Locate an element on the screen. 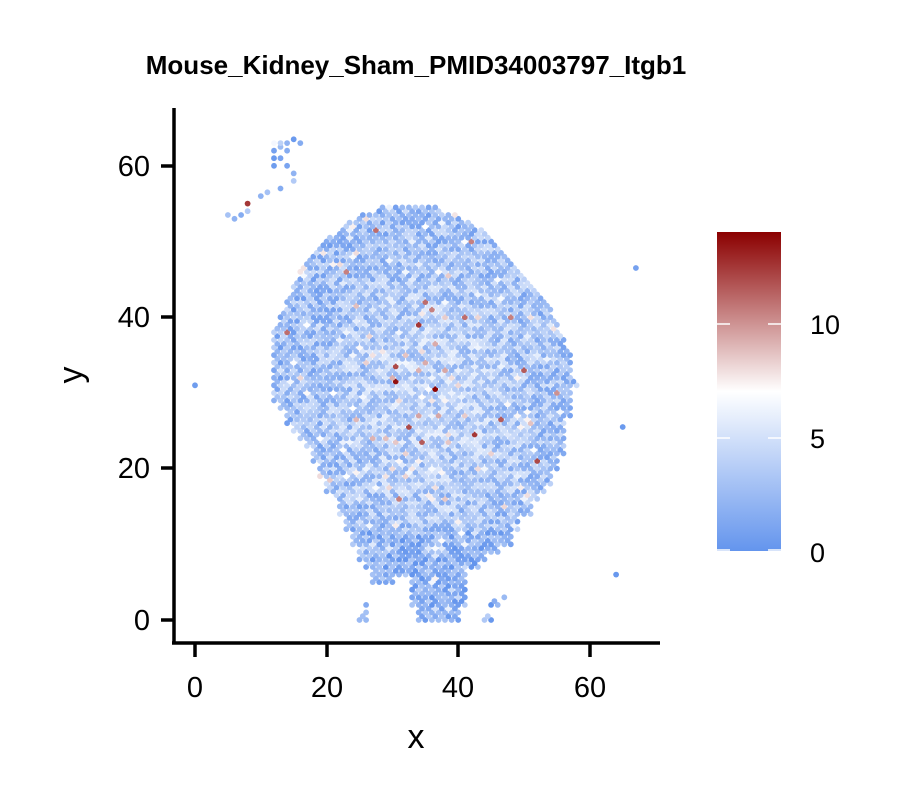 Image resolution: width=900 pixels, height=810 pixels. x-tick-label: 40 is located at coordinates (458, 688).